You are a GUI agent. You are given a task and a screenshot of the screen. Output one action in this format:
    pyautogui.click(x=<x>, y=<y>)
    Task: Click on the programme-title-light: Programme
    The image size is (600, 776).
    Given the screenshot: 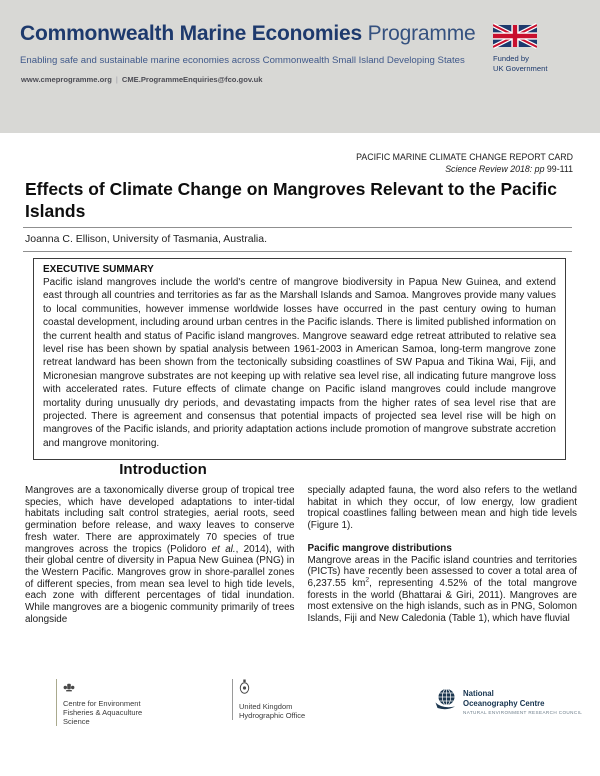 What is the action you would take?
    pyautogui.click(x=418, y=33)
    